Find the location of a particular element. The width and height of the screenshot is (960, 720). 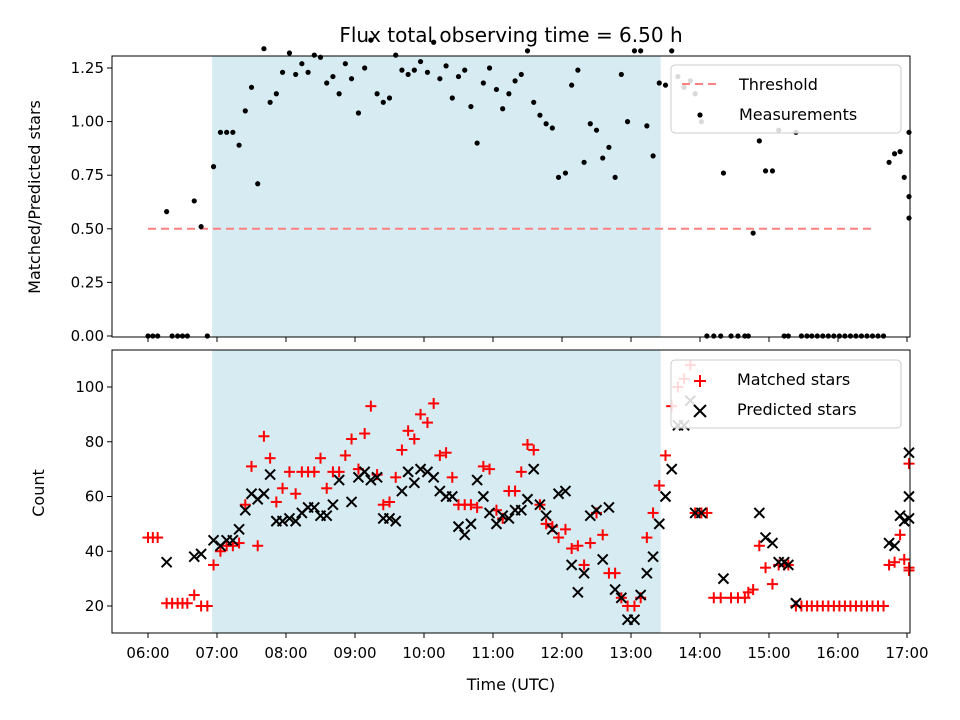

top-y-axis-label: Matched/Predicted stars is located at coordinates (34, 197).